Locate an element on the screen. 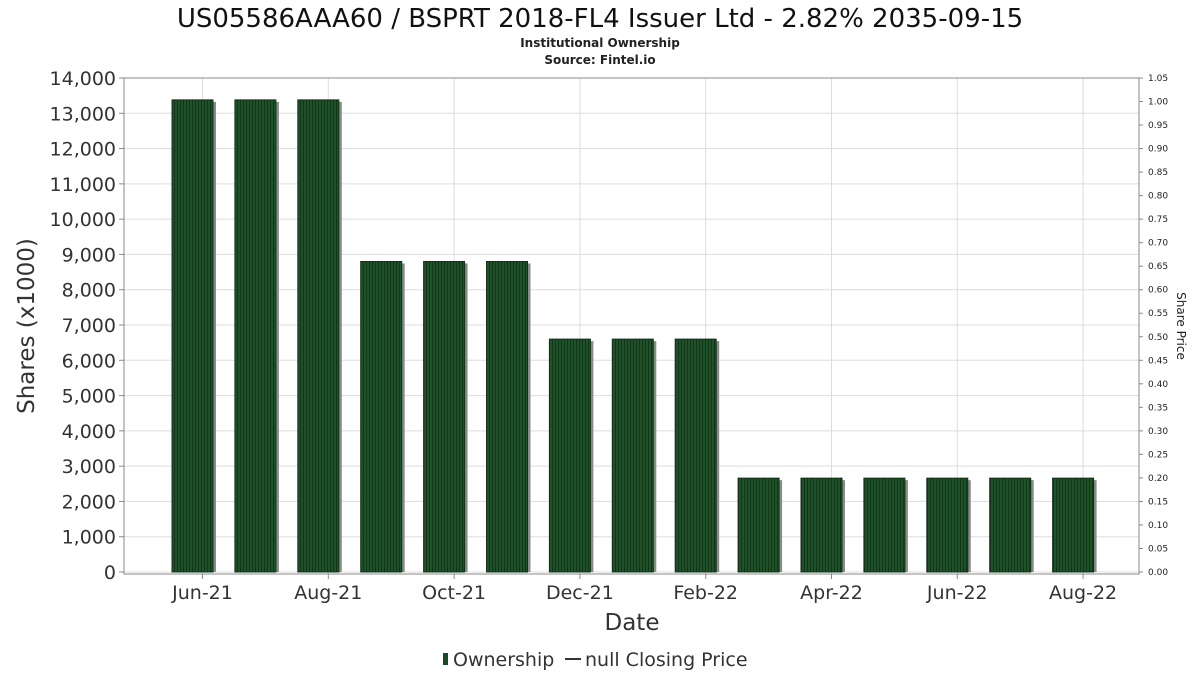 This screenshot has height=675, width=1200. y-tick-label: 0 is located at coordinates (110, 573).